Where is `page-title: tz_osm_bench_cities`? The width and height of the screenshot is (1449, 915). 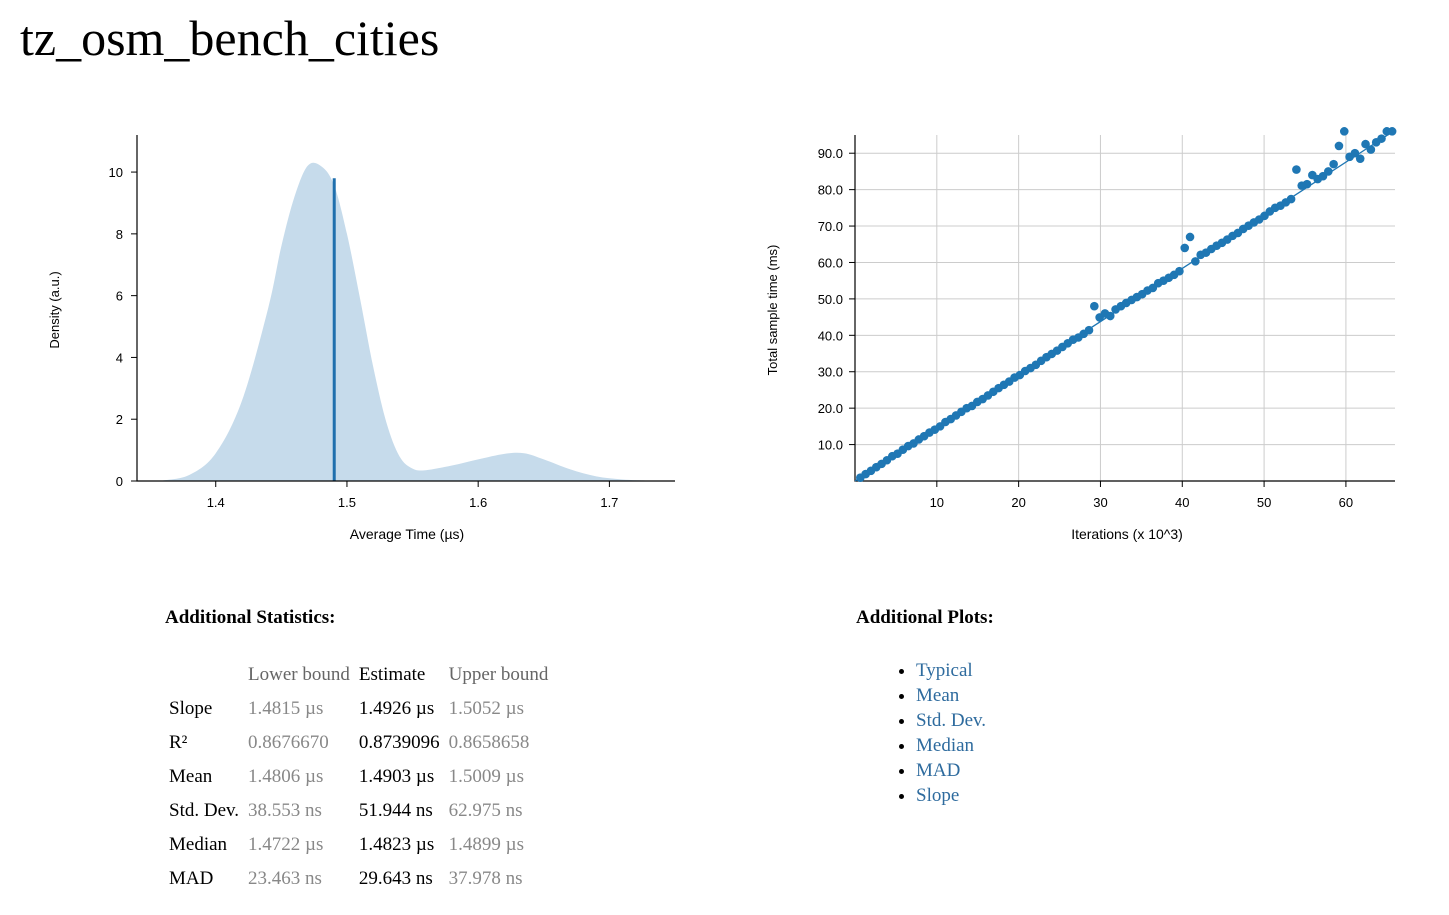 page-title: tz_osm_bench_cities is located at coordinates (230, 38).